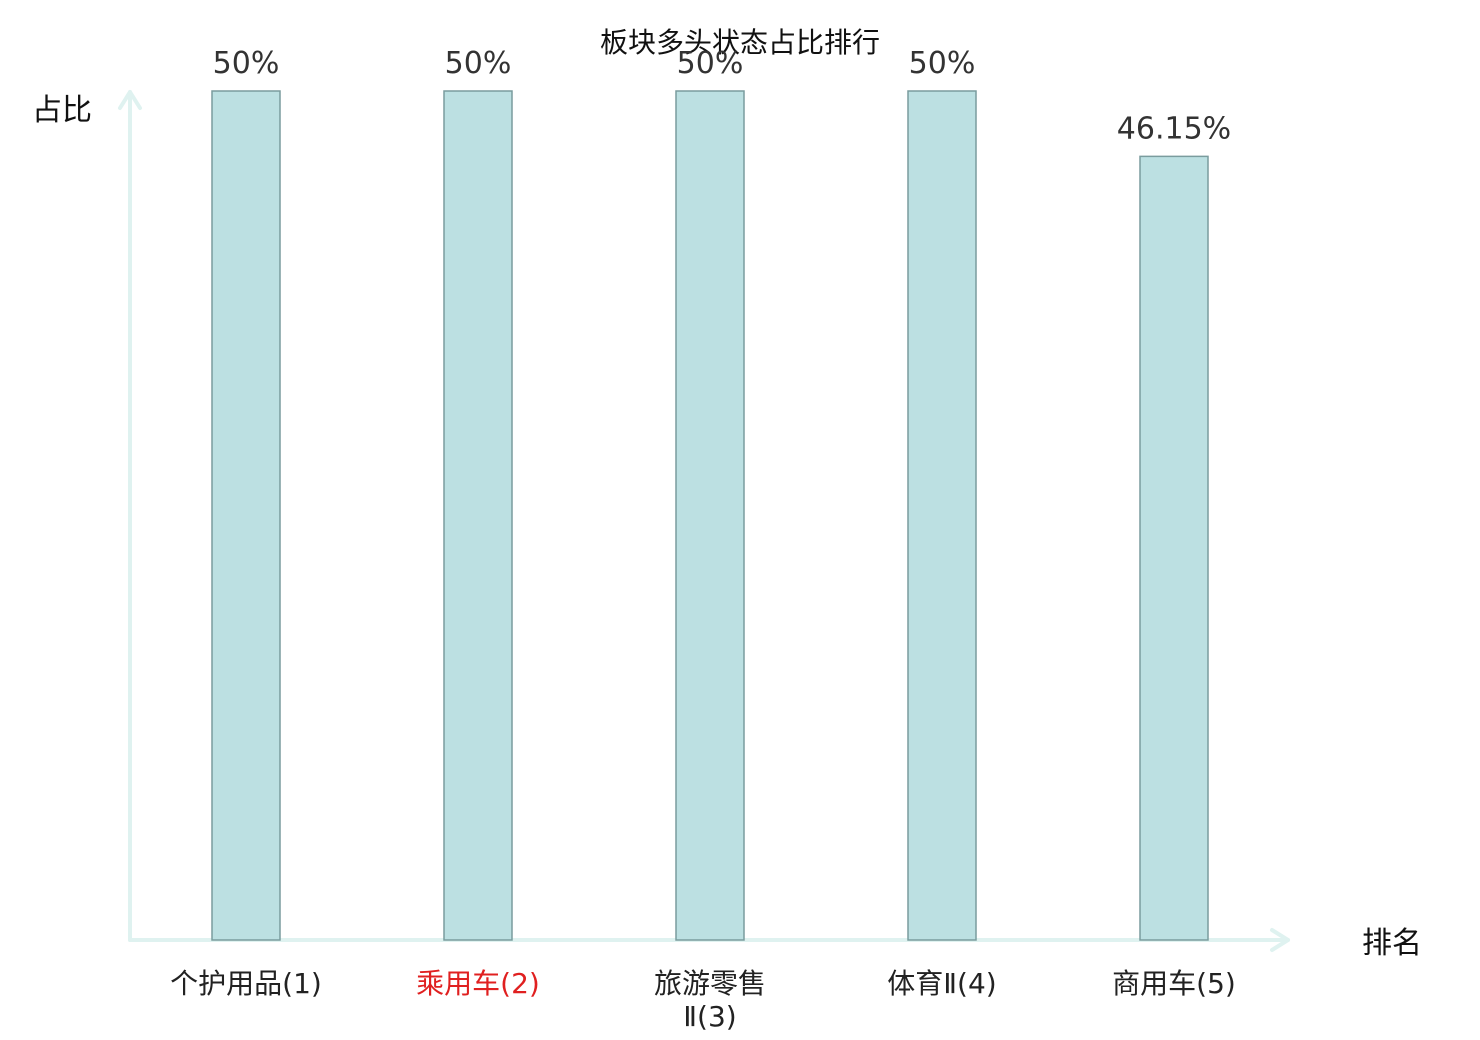 This screenshot has width=1480, height=1040. Describe the element at coordinates (246, 63) in the screenshot. I see `value-label-1: 50%` at that location.